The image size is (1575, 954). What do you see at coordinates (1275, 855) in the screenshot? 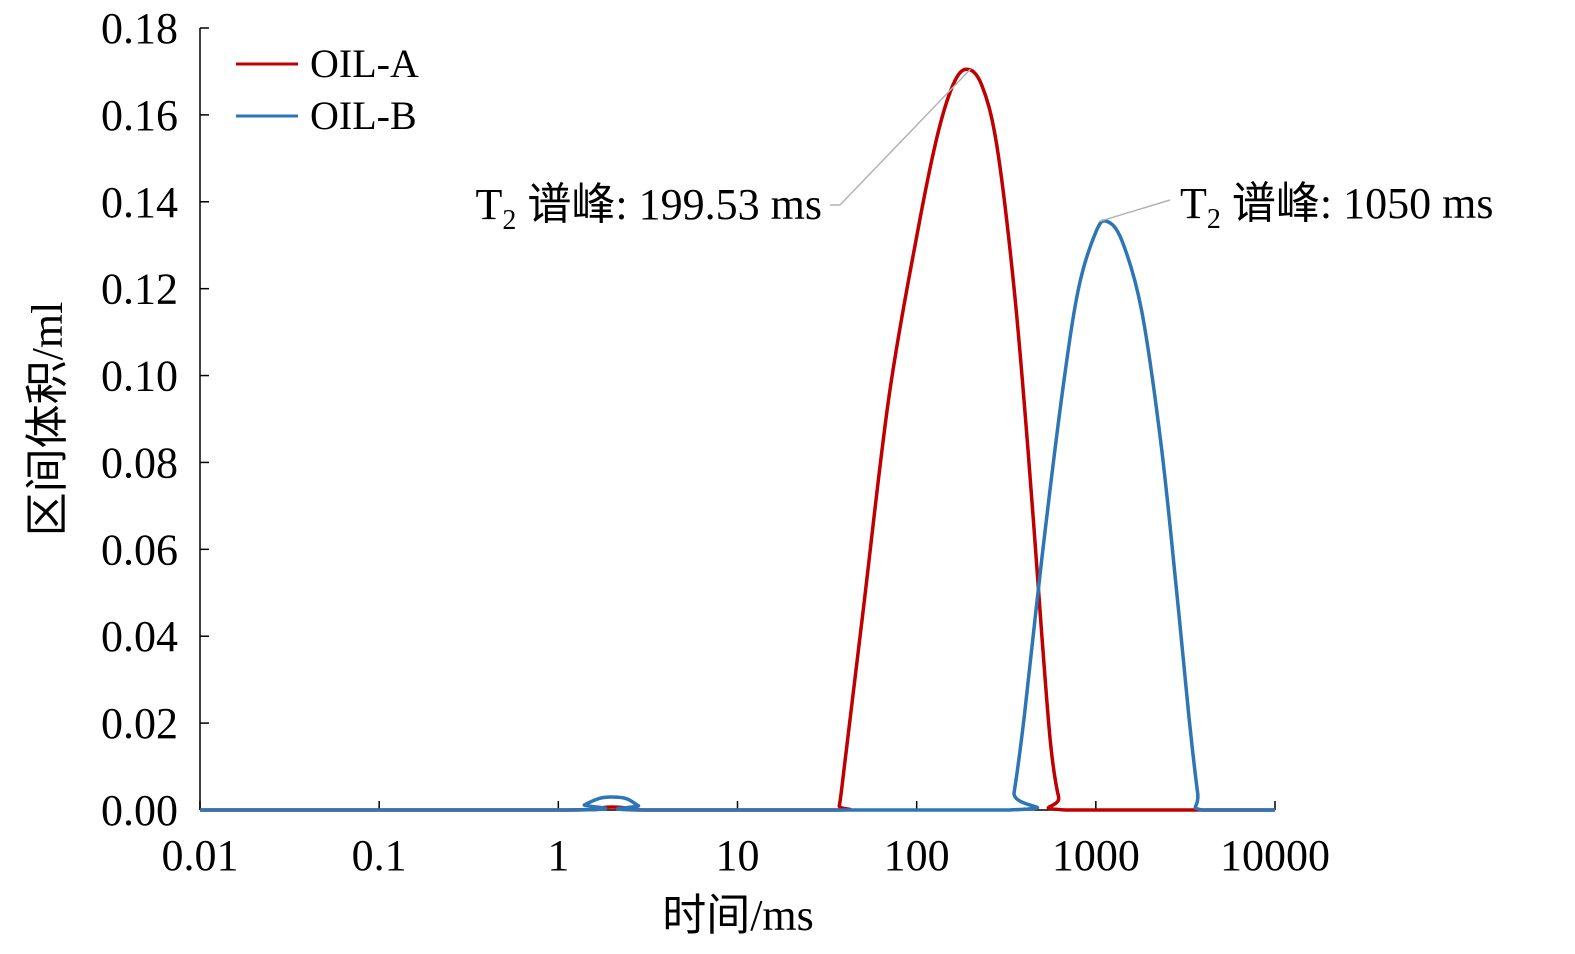
I see `x-tick-label: 10000` at bounding box center [1275, 855].